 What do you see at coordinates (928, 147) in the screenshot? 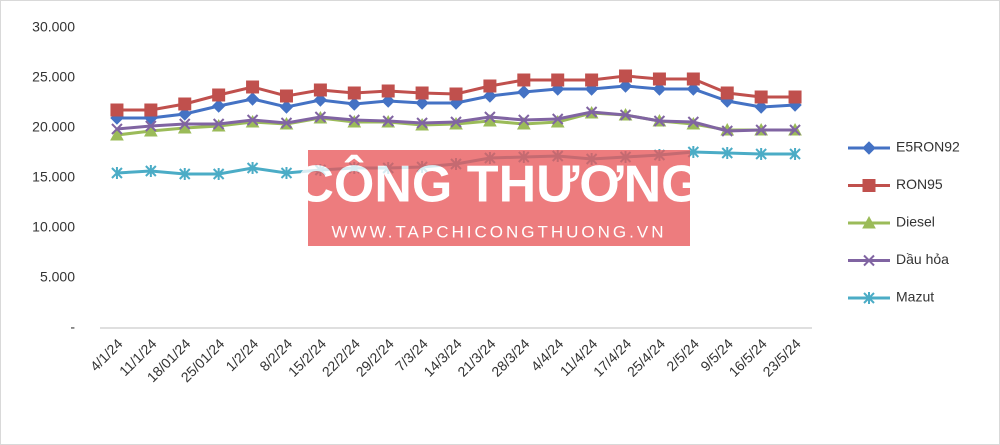
I see `legend-label: E5RON92` at bounding box center [928, 147].